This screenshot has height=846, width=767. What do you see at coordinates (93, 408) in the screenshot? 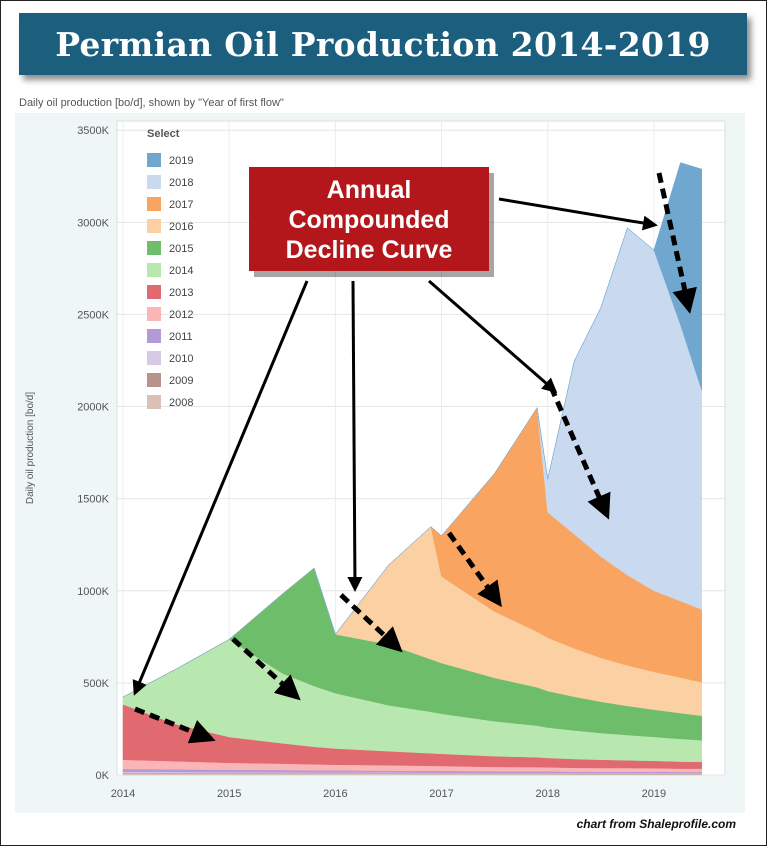
I see `y-tick-label: 2000K` at bounding box center [93, 408].